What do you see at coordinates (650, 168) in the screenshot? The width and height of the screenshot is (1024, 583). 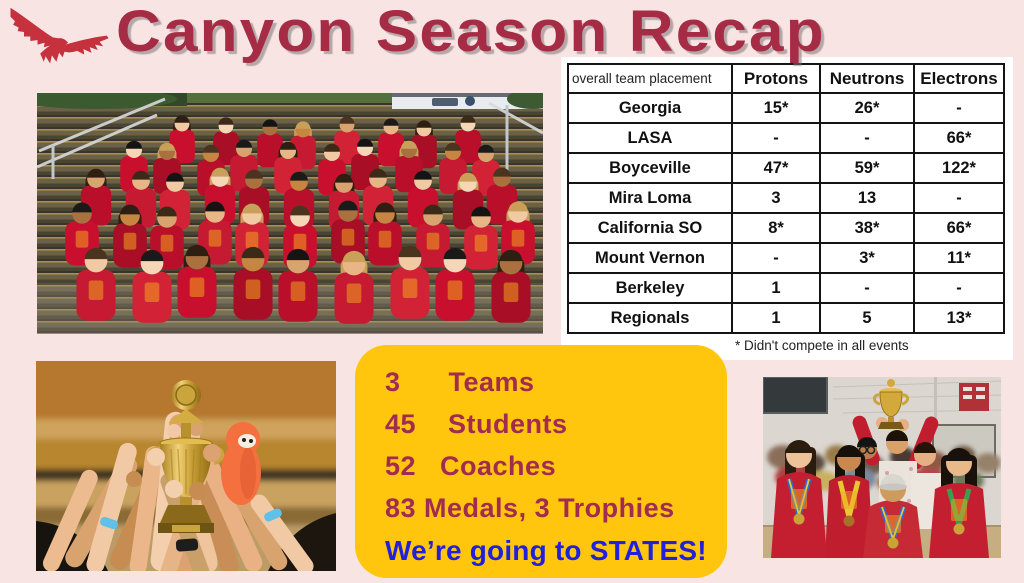 I see `table-cell: Boyceville` at bounding box center [650, 168].